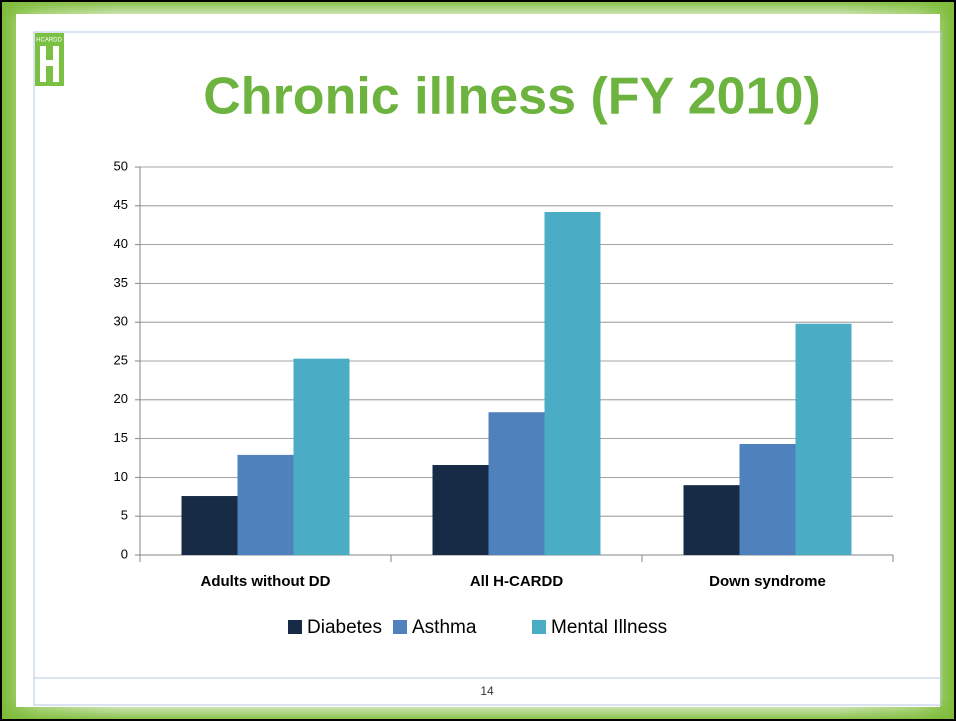 The height and width of the screenshot is (721, 956). I want to click on y-tick-label: 10, so click(121, 476).